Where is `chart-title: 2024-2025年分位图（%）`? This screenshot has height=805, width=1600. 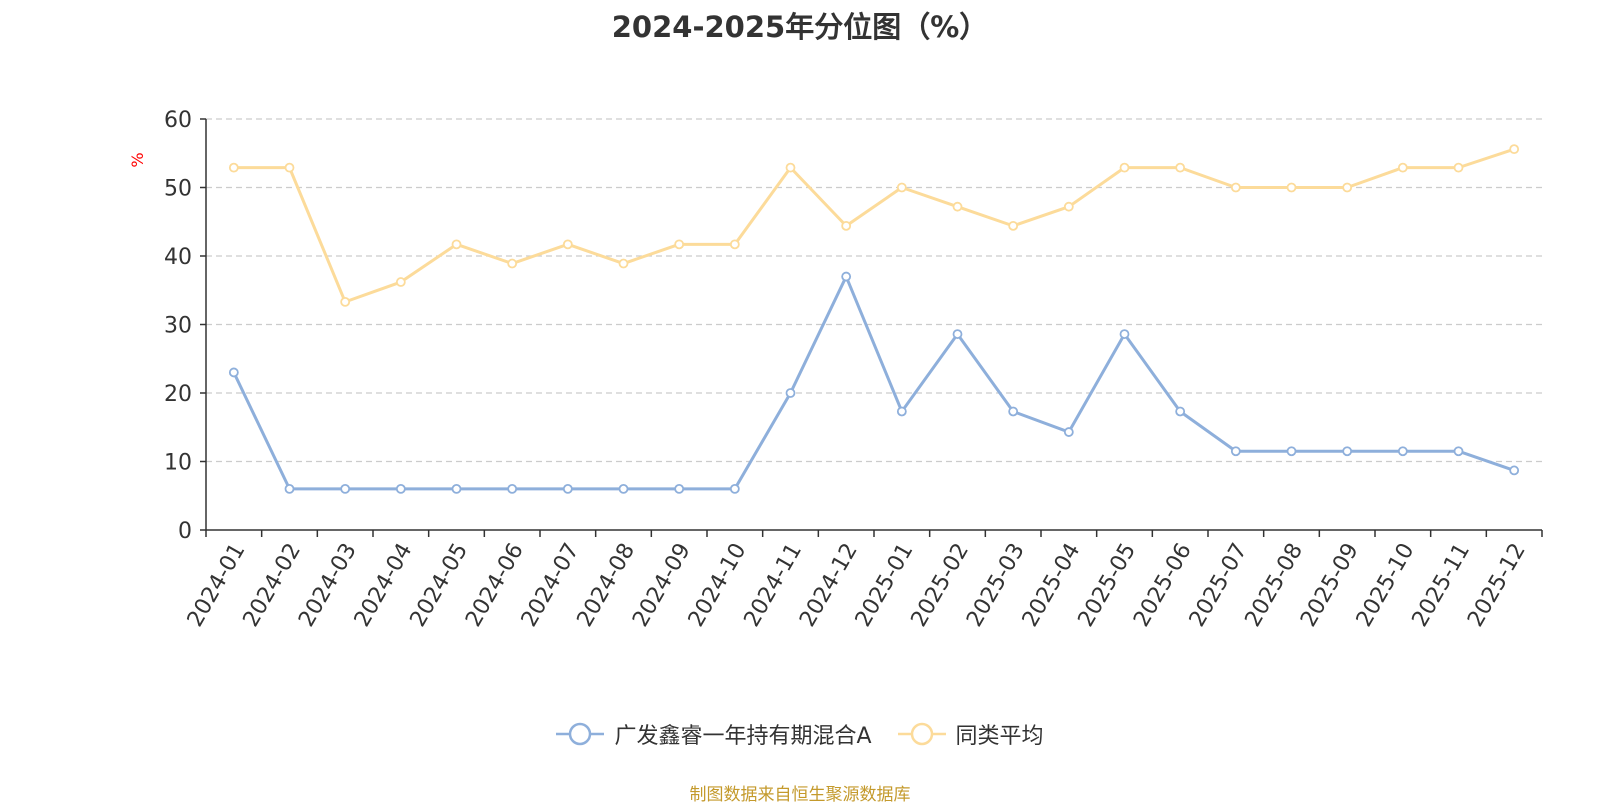 chart-title: 2024-2025年分位图（%） is located at coordinates (800, 27).